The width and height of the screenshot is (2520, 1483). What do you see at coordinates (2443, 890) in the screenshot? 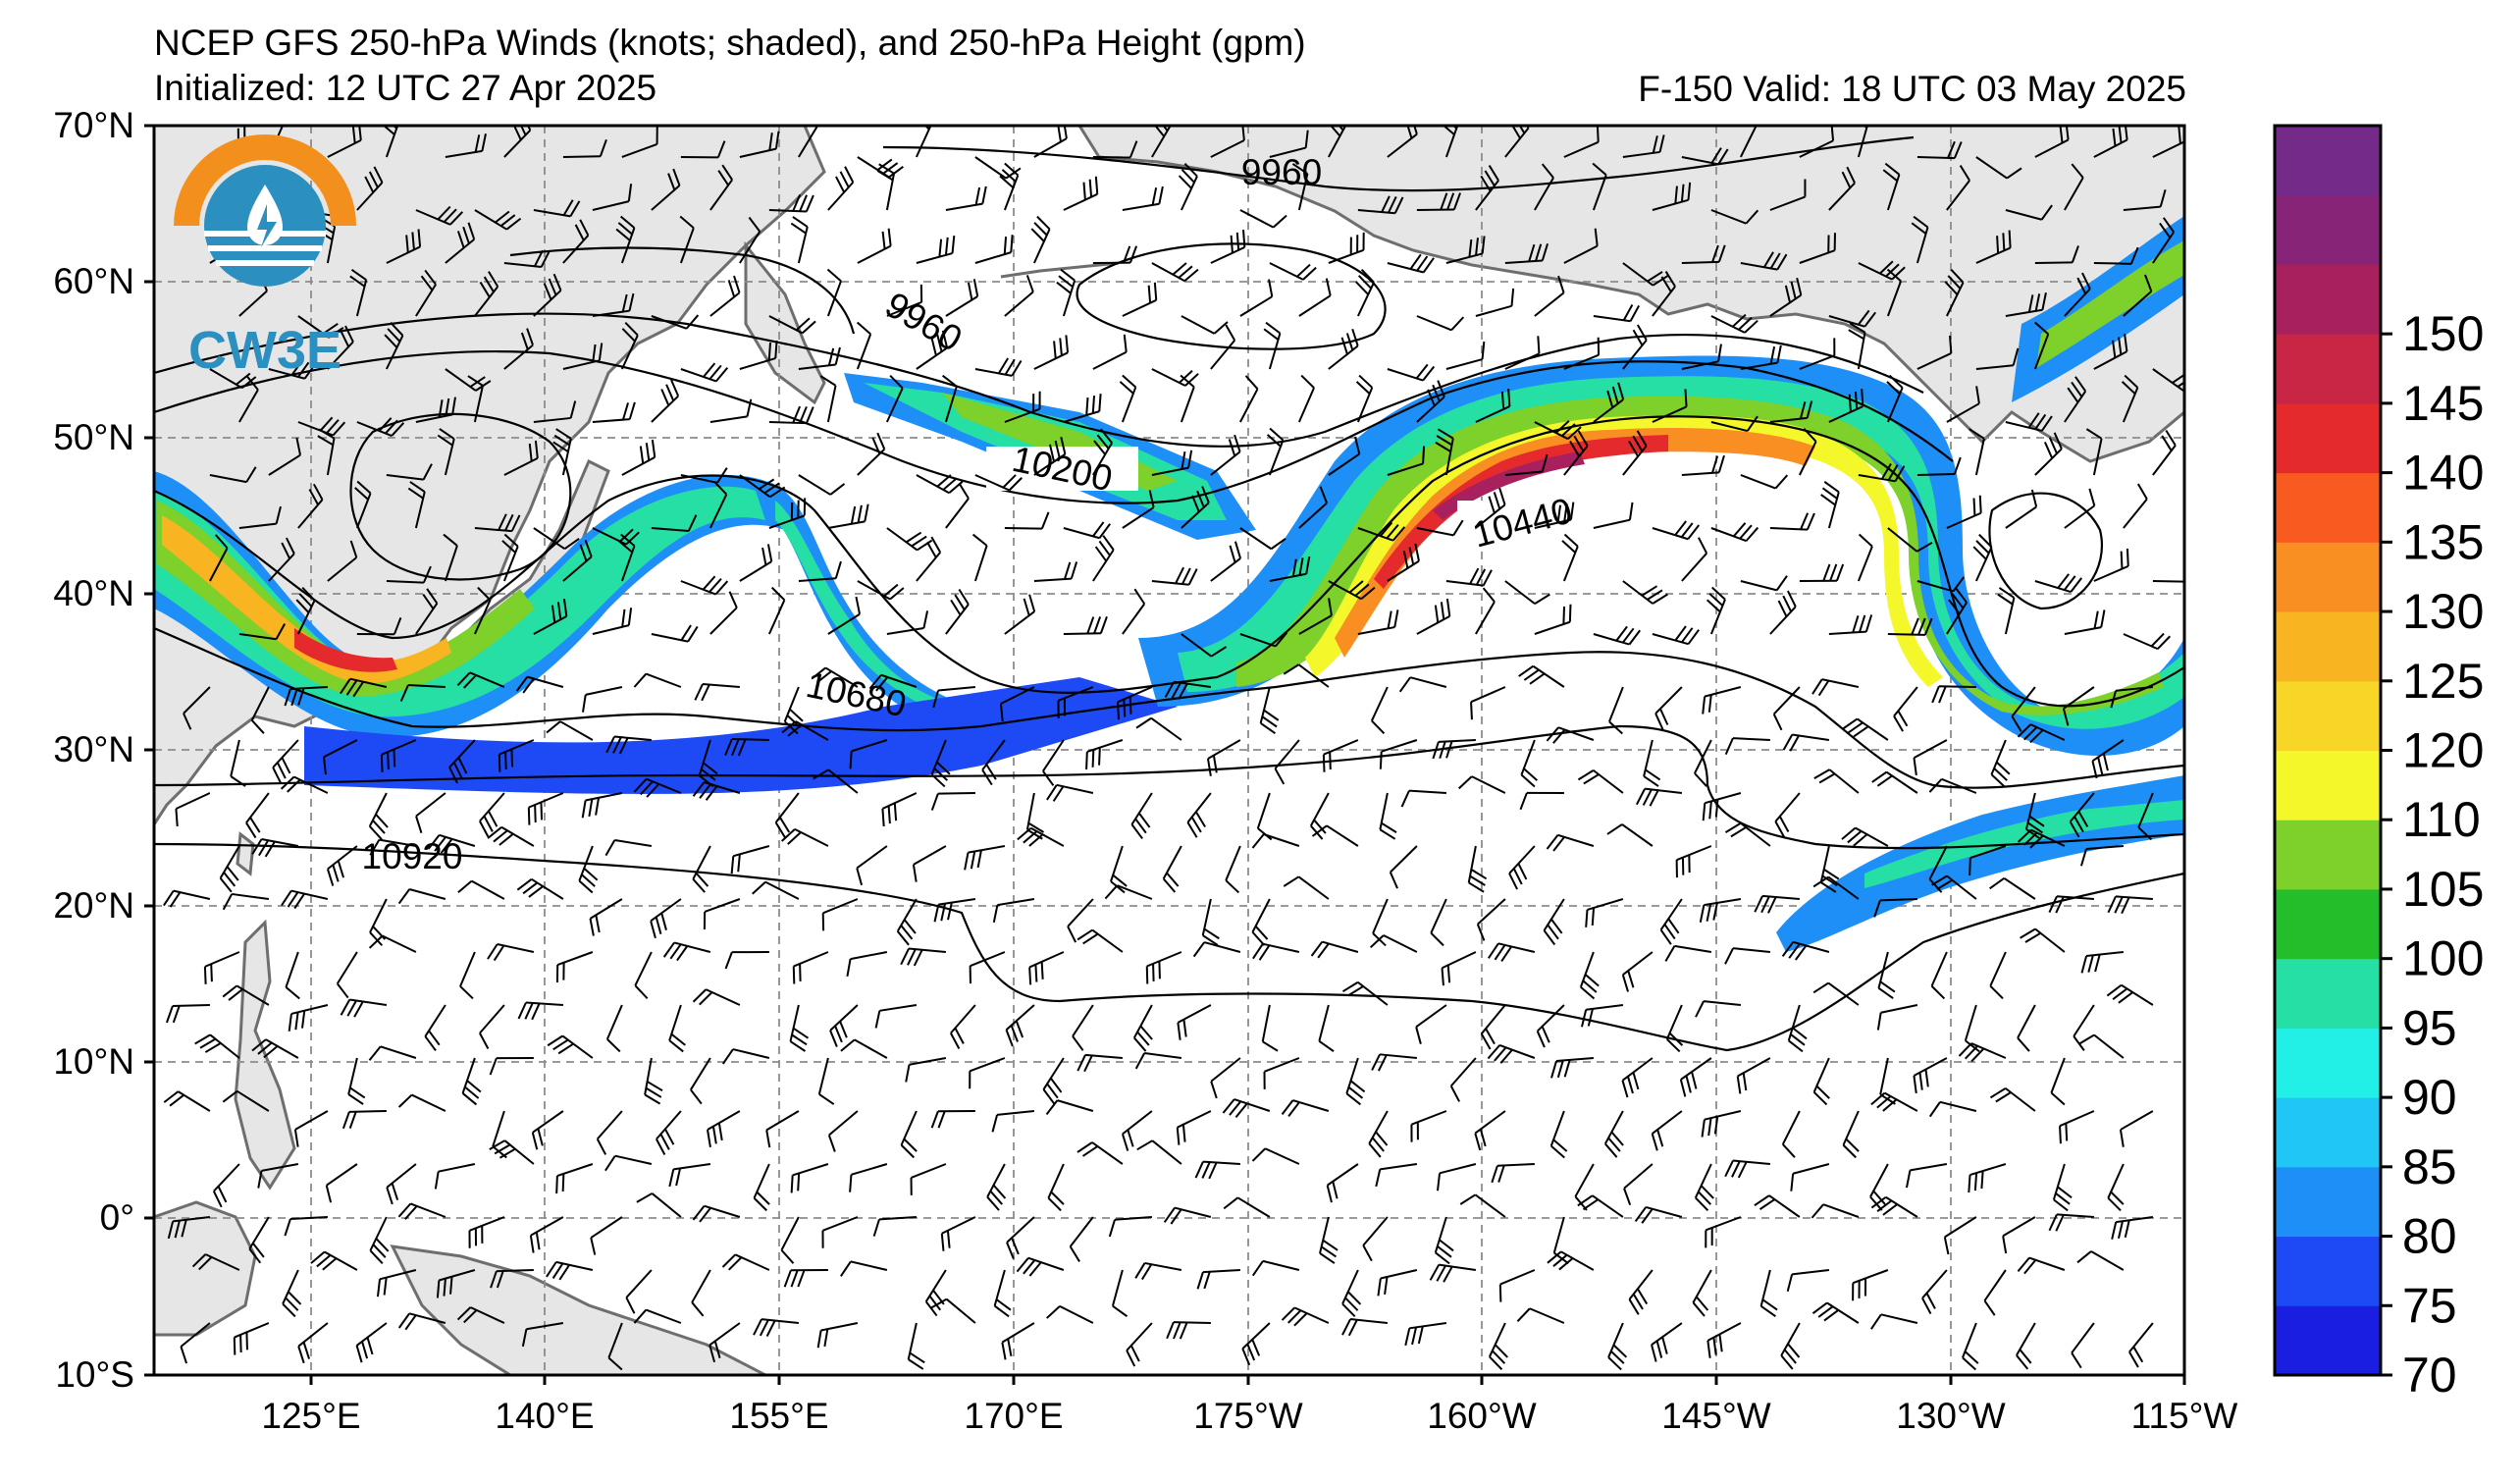
I see `colorbar-tick-label: 105` at bounding box center [2443, 890].